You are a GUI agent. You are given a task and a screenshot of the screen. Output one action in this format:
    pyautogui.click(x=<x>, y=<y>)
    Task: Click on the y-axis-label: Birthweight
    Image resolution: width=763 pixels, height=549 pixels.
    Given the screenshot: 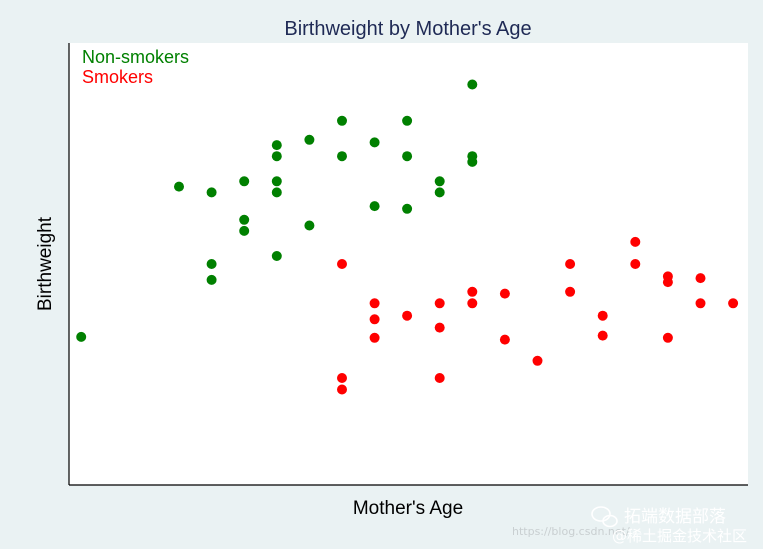 What is the action you would take?
    pyautogui.click(x=45, y=263)
    